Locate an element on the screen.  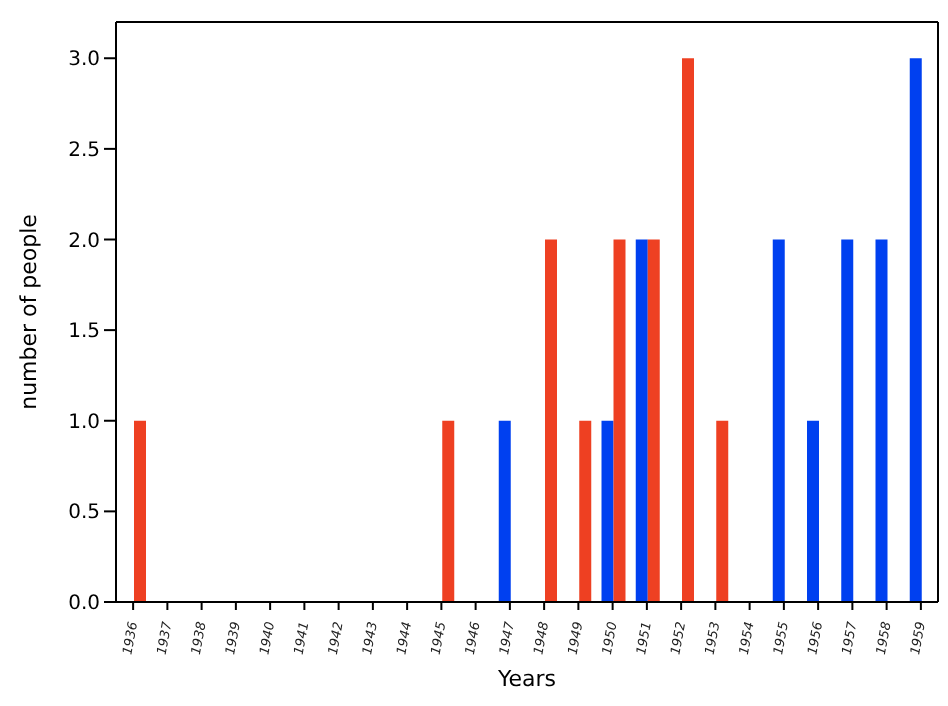
y-tick-label: 1.0 is located at coordinates (84, 422).